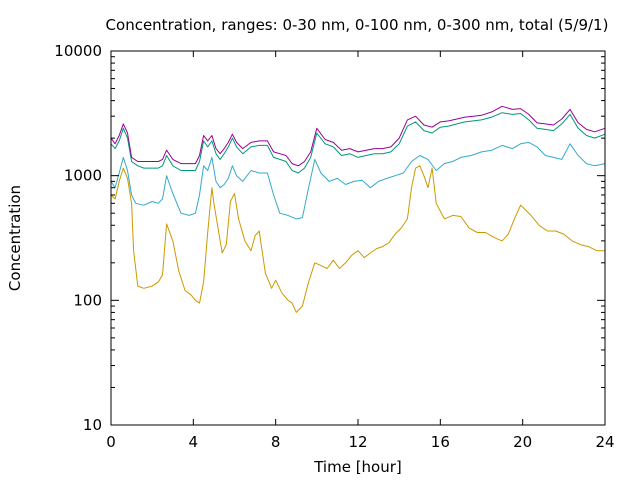 The width and height of the screenshot is (640, 480). Describe the element at coordinates (276, 442) in the screenshot. I see `x-tick-label: 8` at that location.